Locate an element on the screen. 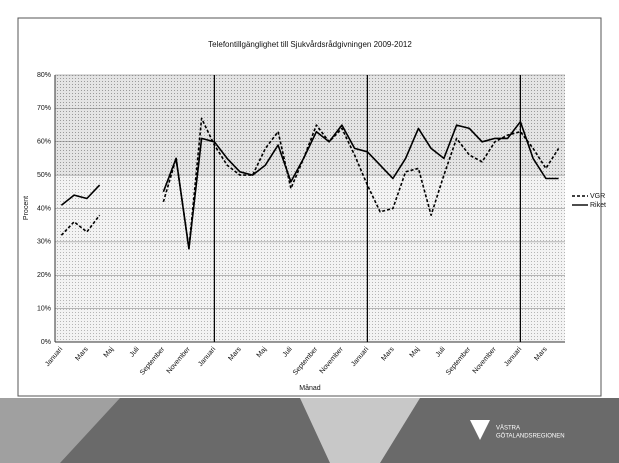 This screenshot has width=619, height=463. logo-icon is located at coordinates (480, 430).